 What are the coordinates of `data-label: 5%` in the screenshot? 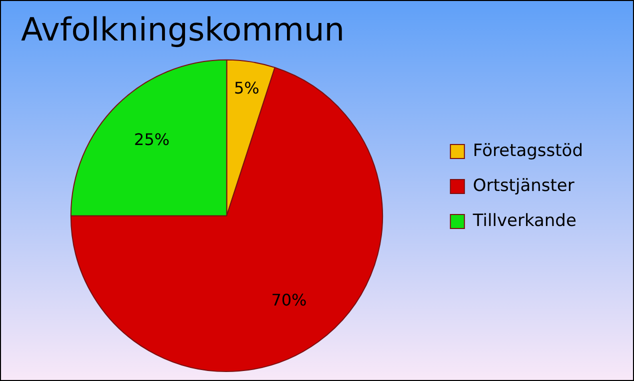 It's located at (247, 88).